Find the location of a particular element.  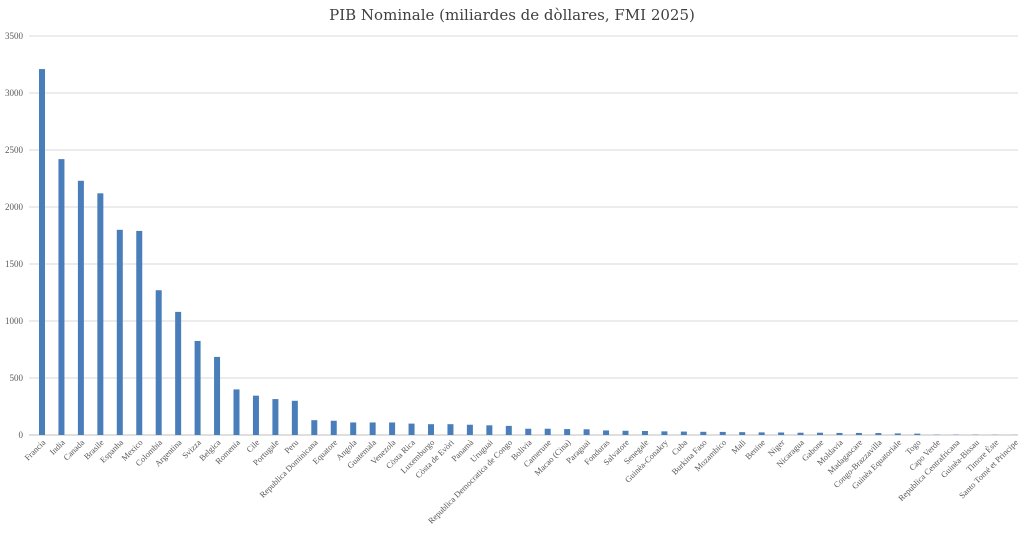

y-tick-label: 3500 is located at coordinates (14, 36).